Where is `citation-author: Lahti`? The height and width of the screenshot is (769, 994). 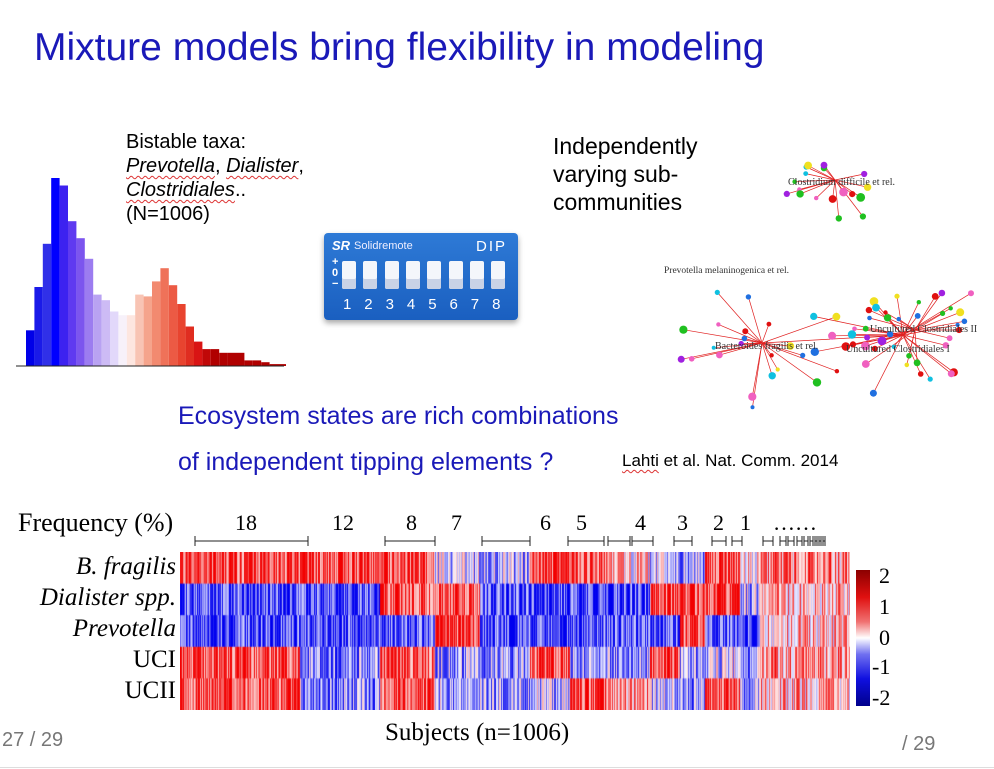 citation-author: Lahti is located at coordinates (640, 460).